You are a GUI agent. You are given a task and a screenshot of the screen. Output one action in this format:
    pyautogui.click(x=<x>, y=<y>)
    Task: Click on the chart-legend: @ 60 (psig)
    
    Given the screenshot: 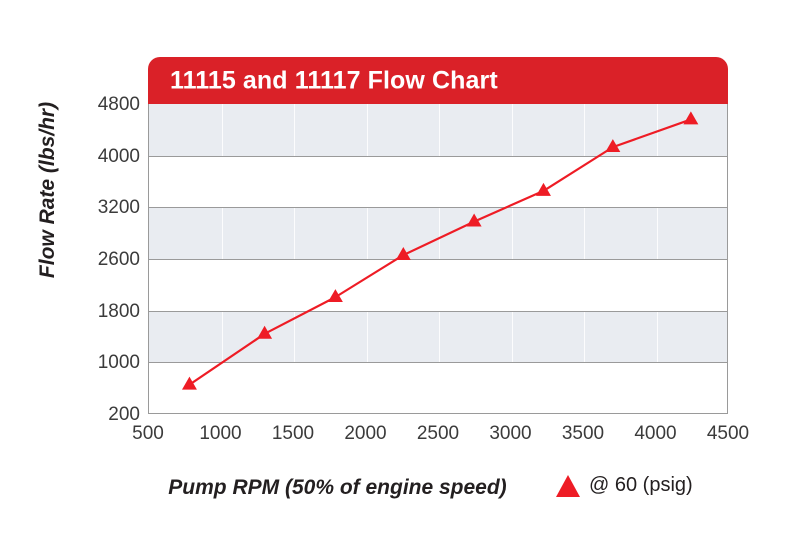 What is the action you would take?
    pyautogui.click(x=624, y=485)
    